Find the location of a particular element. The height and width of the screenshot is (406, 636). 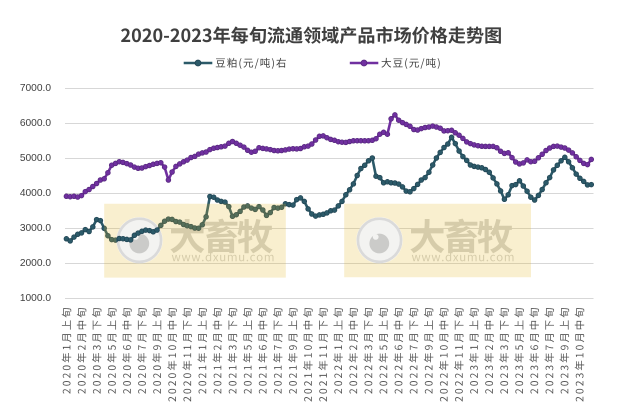

svg-text: 5000.0 is located at coordinates (35, 158).